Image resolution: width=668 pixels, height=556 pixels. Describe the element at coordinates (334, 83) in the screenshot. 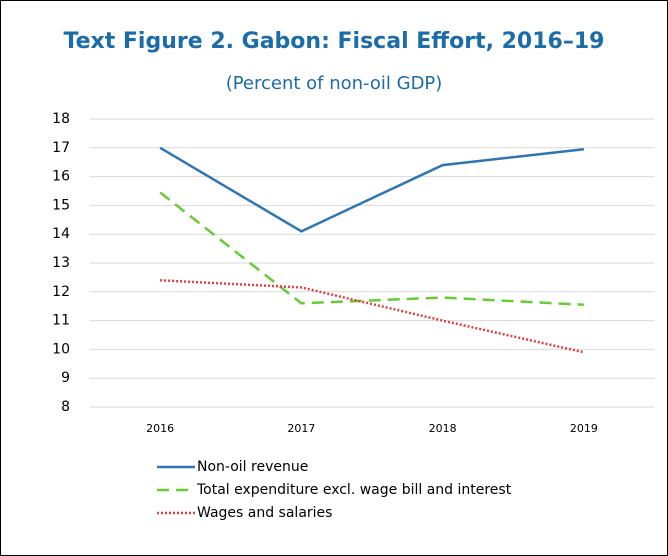

I see `chart-subtitle: (Percent of non-oil GDP)` at that location.